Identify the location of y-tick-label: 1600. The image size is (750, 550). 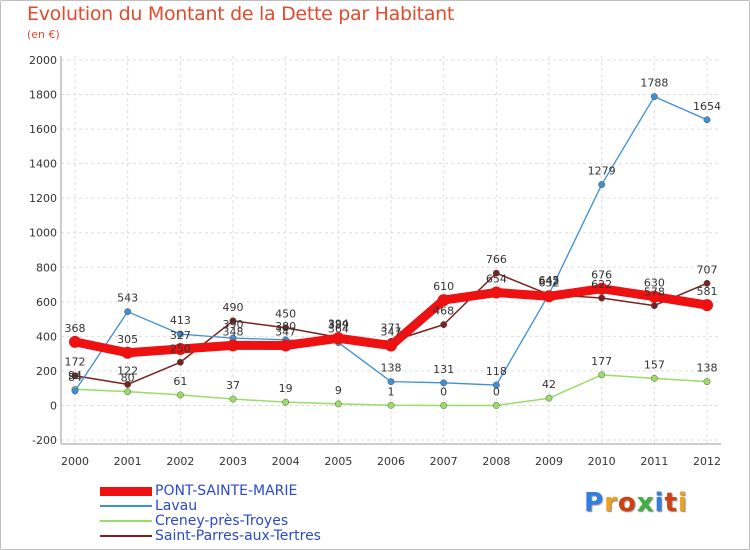
(43, 129).